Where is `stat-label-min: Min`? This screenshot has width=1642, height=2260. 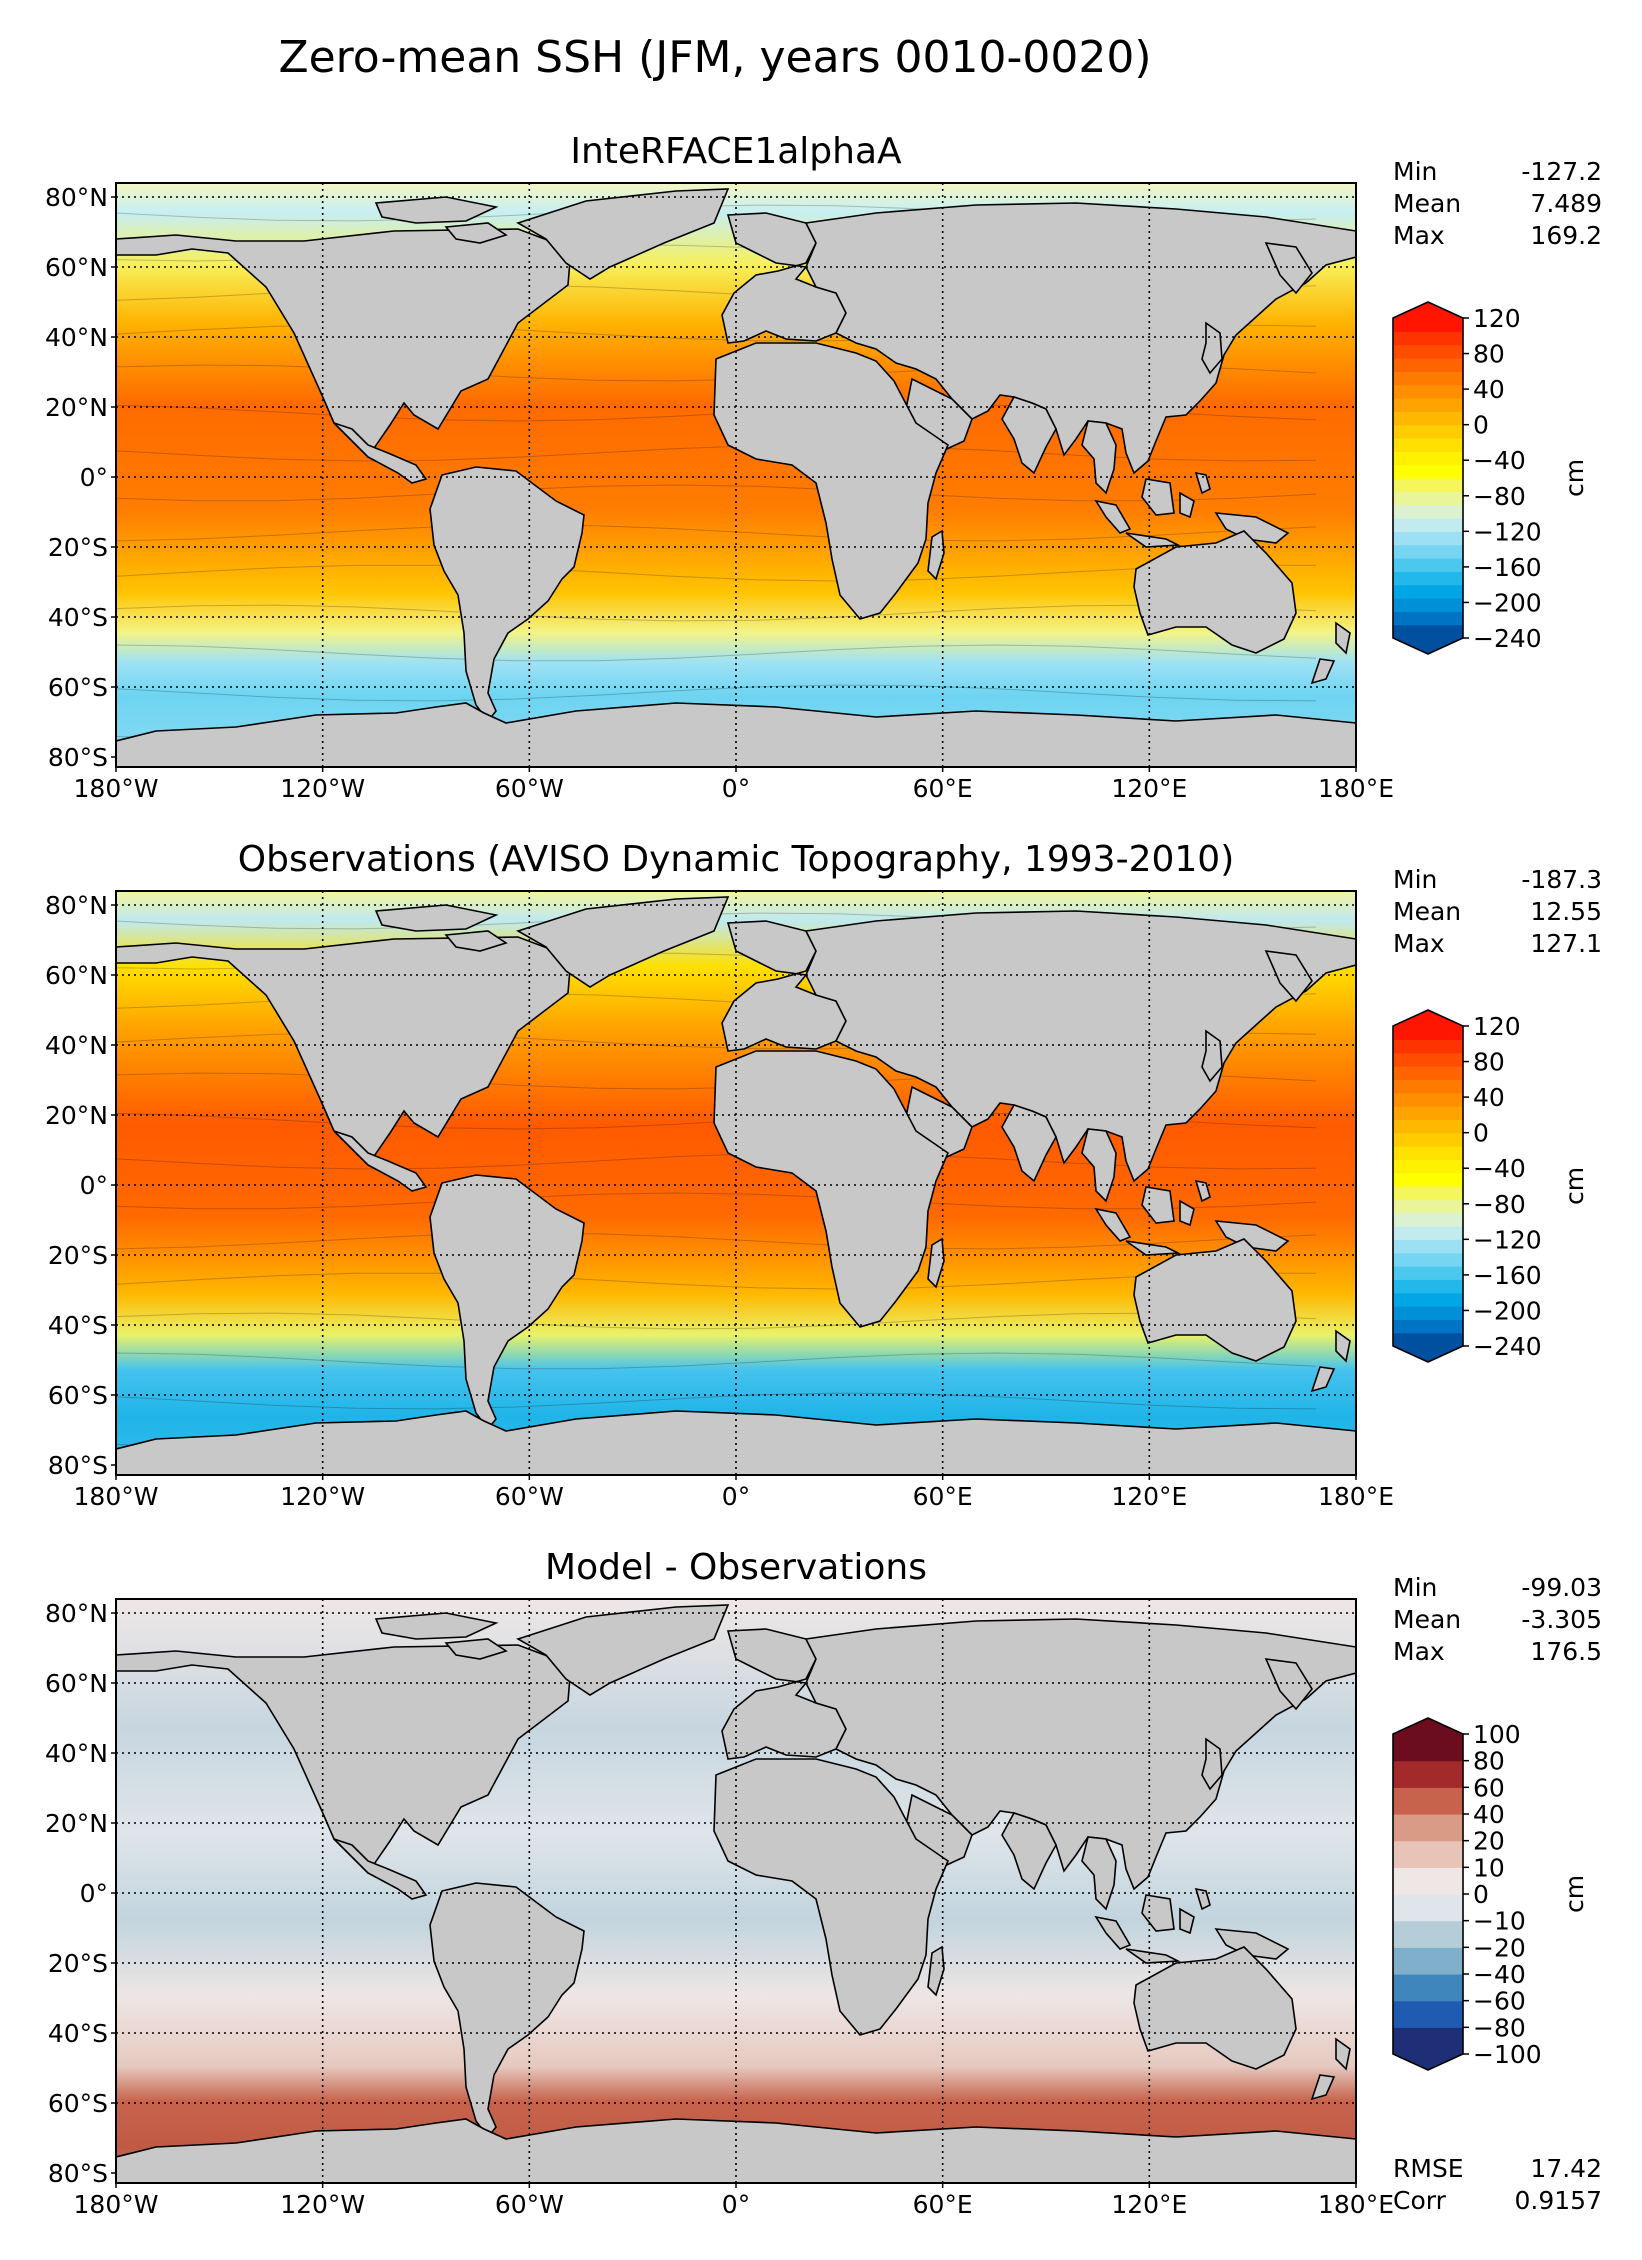
stat-label-min: Min is located at coordinates (1415, 1587).